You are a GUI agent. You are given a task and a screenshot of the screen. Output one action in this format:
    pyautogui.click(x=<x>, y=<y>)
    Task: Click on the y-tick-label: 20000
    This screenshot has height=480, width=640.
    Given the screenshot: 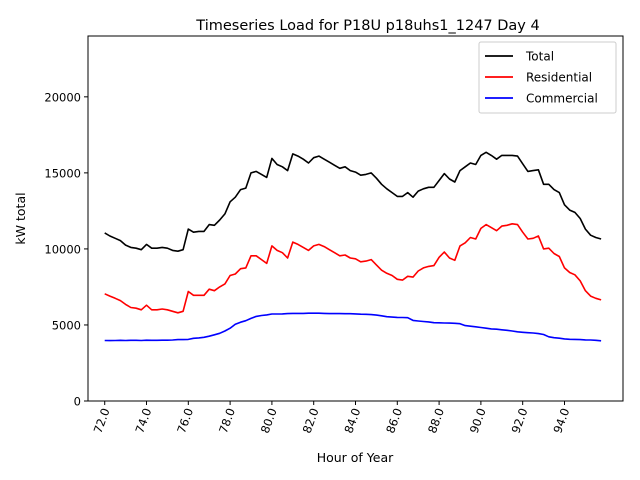 What is the action you would take?
    pyautogui.click(x=62, y=97)
    